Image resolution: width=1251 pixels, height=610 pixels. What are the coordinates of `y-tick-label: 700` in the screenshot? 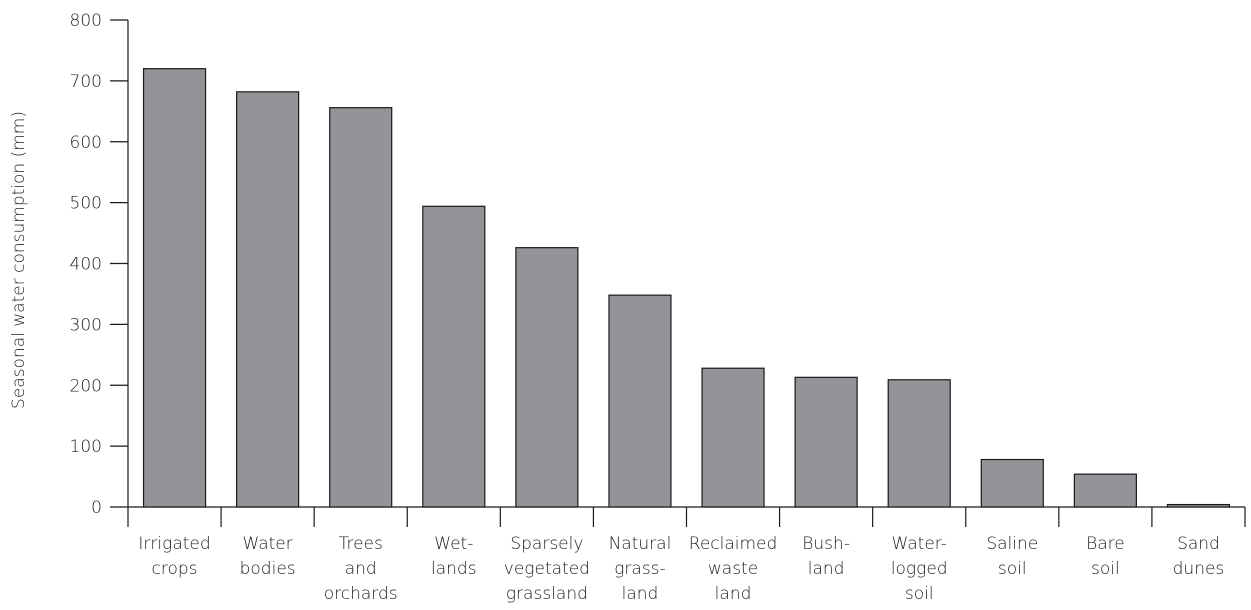 It's located at (86, 82).